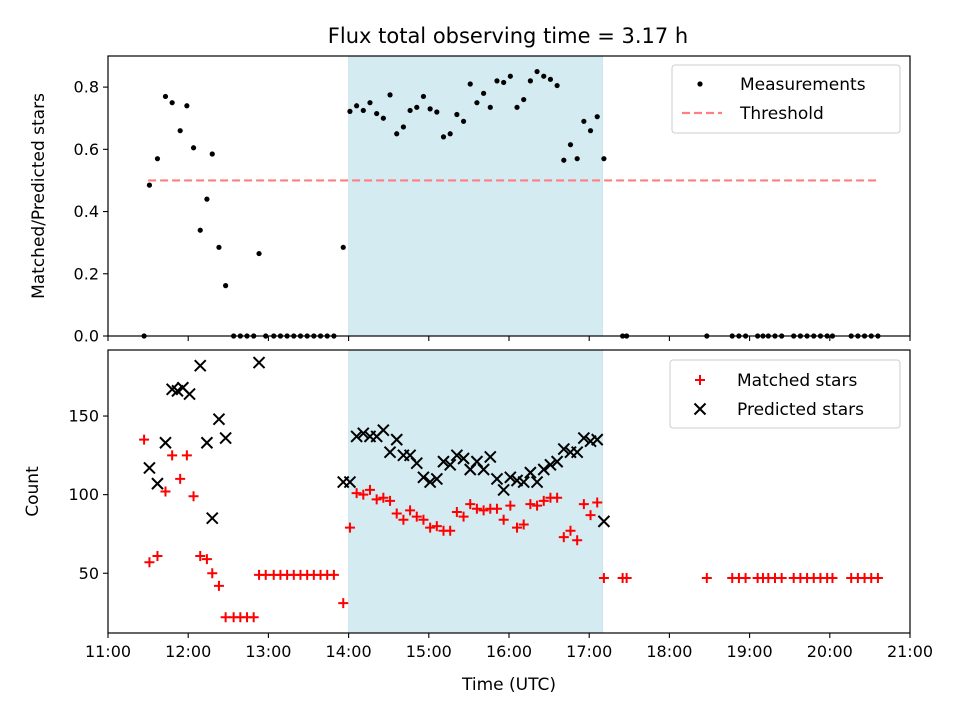 This screenshot has width=960, height=720. I want to click on bottom-legend-box, so click(785, 394).